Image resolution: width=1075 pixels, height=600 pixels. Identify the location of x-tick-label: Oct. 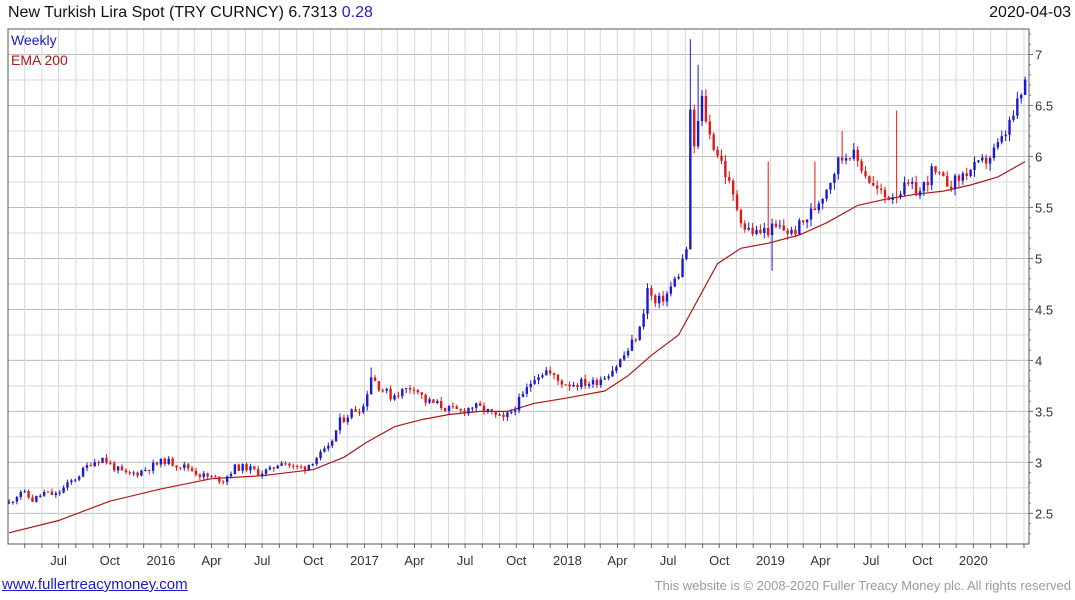
(516, 560).